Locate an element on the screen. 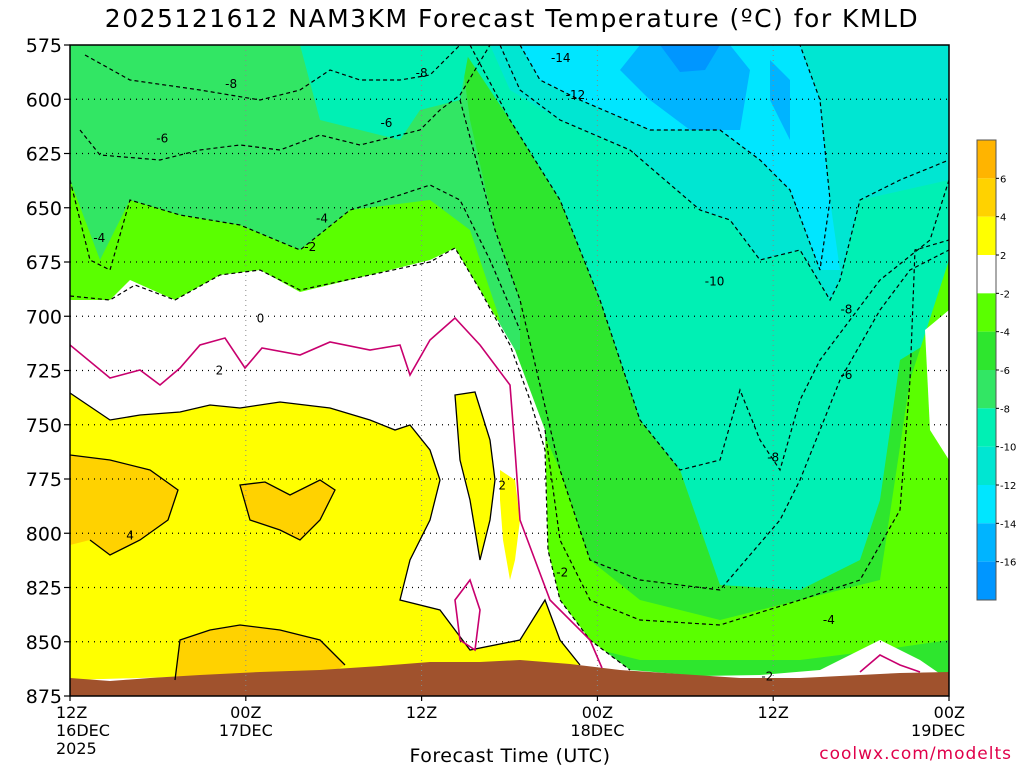 This screenshot has width=1024, height=768. band-blue is located at coordinates (690, 58).